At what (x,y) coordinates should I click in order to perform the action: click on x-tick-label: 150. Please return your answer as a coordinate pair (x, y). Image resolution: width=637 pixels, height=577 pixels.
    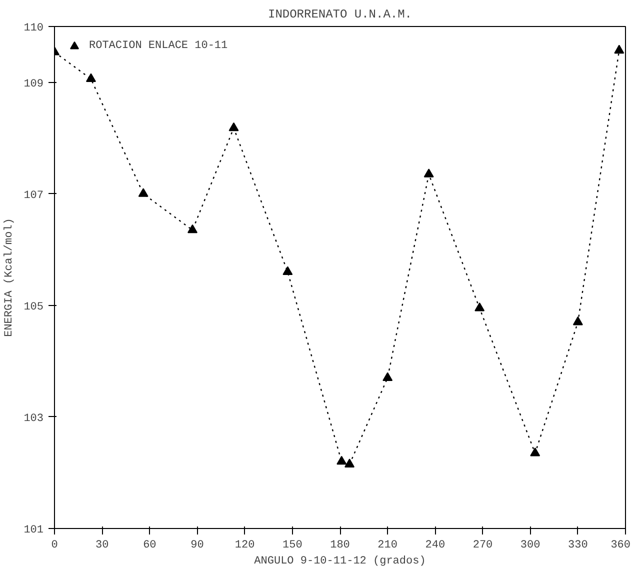
    Looking at the image, I should click on (292, 546).